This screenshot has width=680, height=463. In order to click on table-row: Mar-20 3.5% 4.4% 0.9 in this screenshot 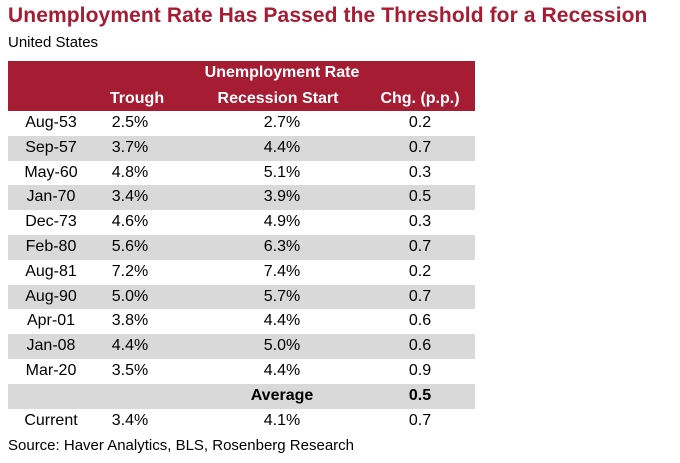, I will do `click(241, 371)`.